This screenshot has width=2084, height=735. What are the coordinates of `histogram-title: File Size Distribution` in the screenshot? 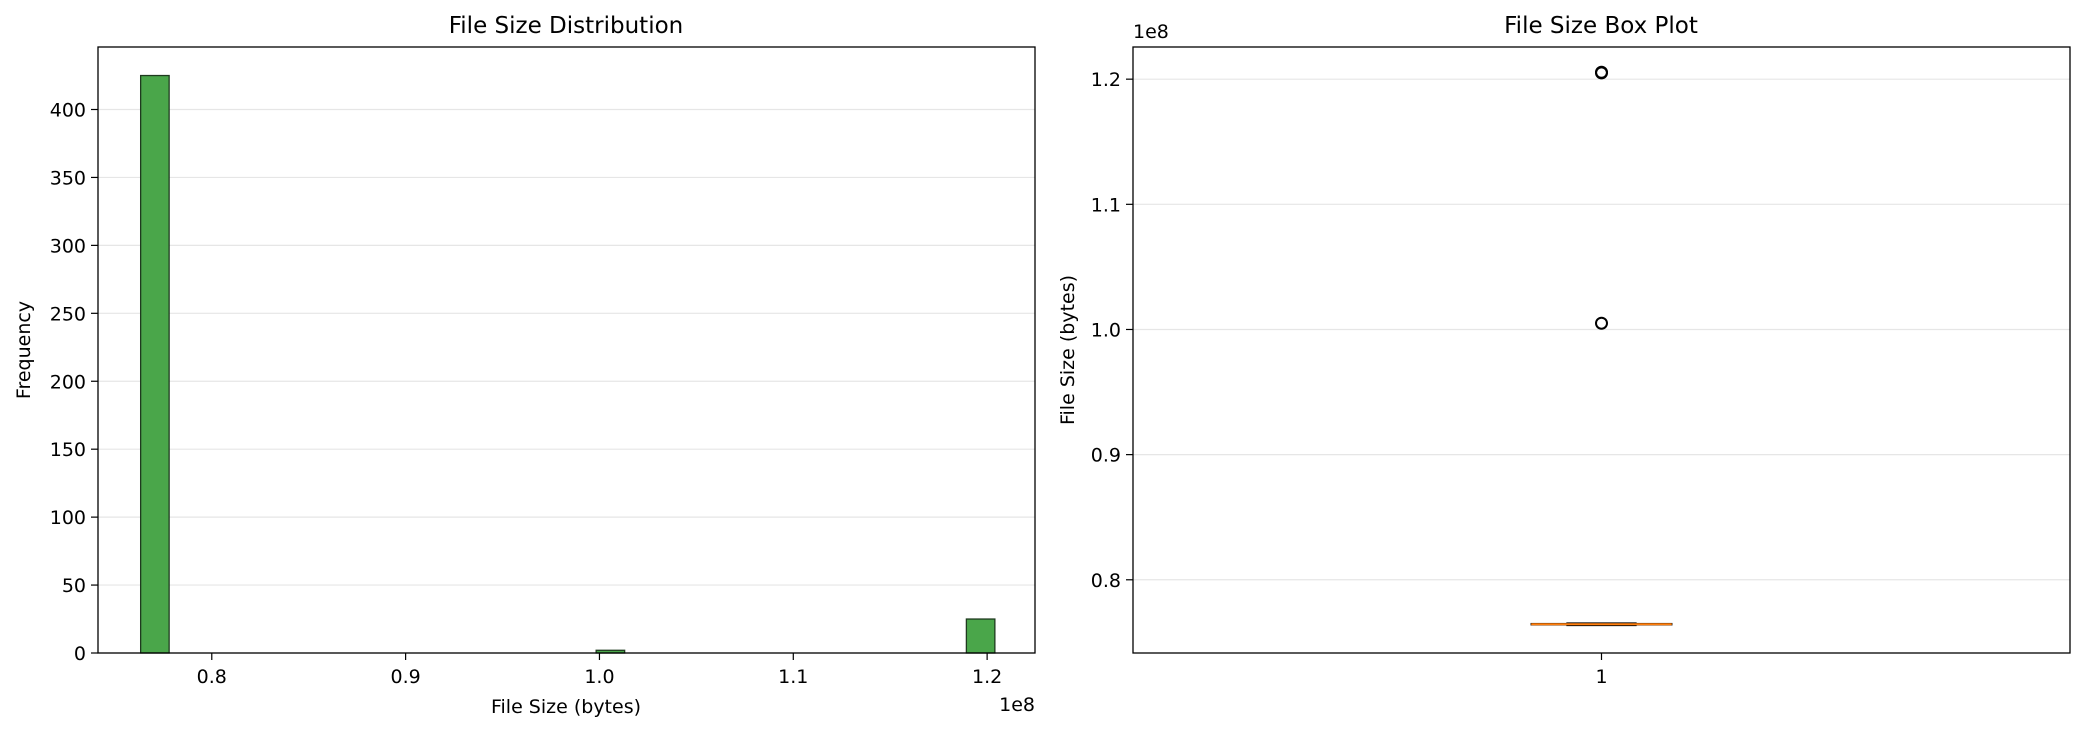 It's located at (566, 26).